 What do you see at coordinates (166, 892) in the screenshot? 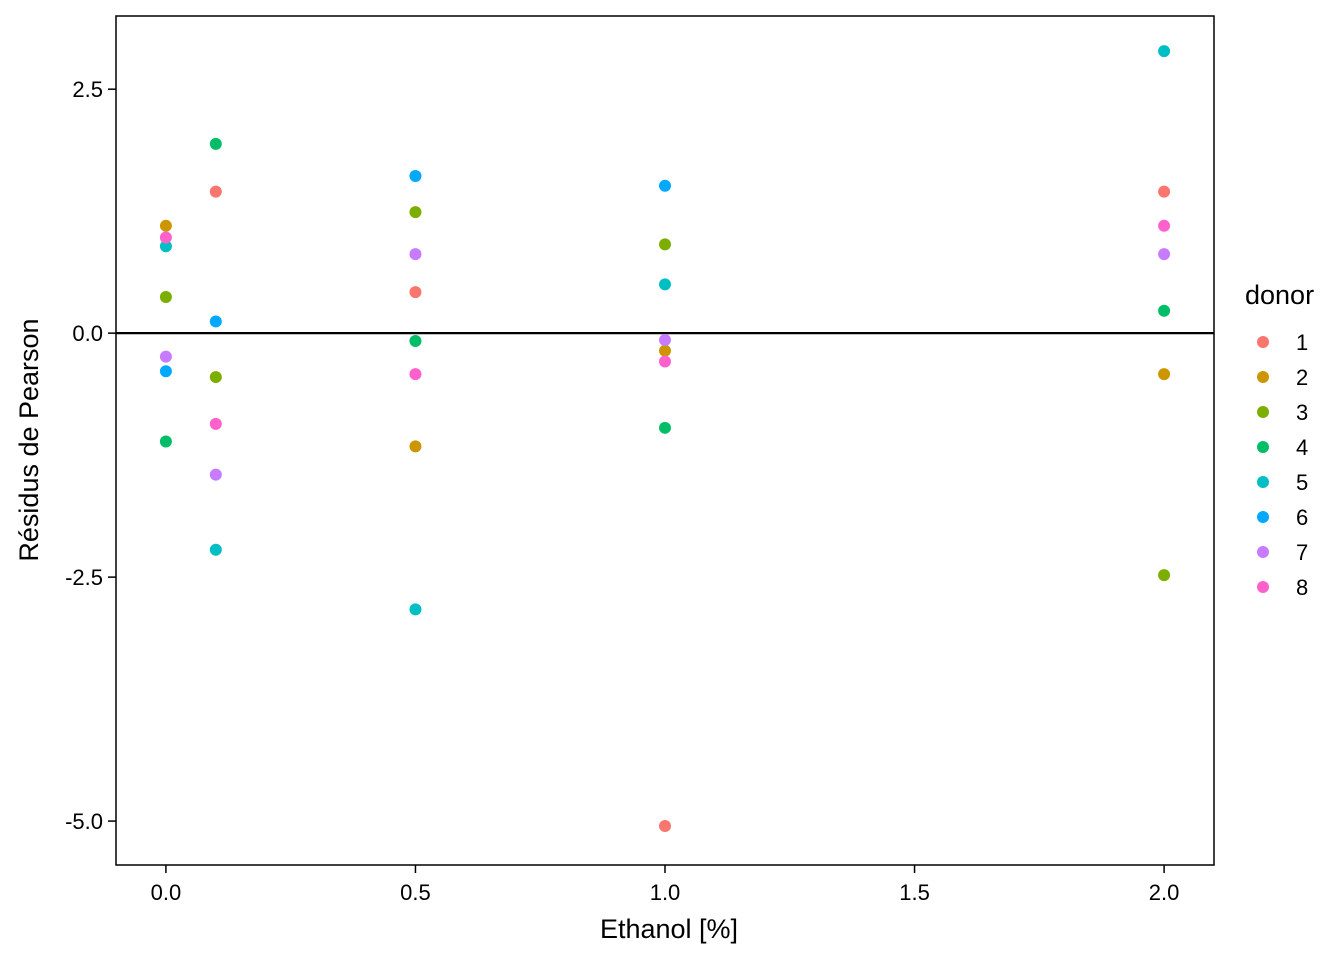
I see `x-tick-label: 0.0` at bounding box center [166, 892].